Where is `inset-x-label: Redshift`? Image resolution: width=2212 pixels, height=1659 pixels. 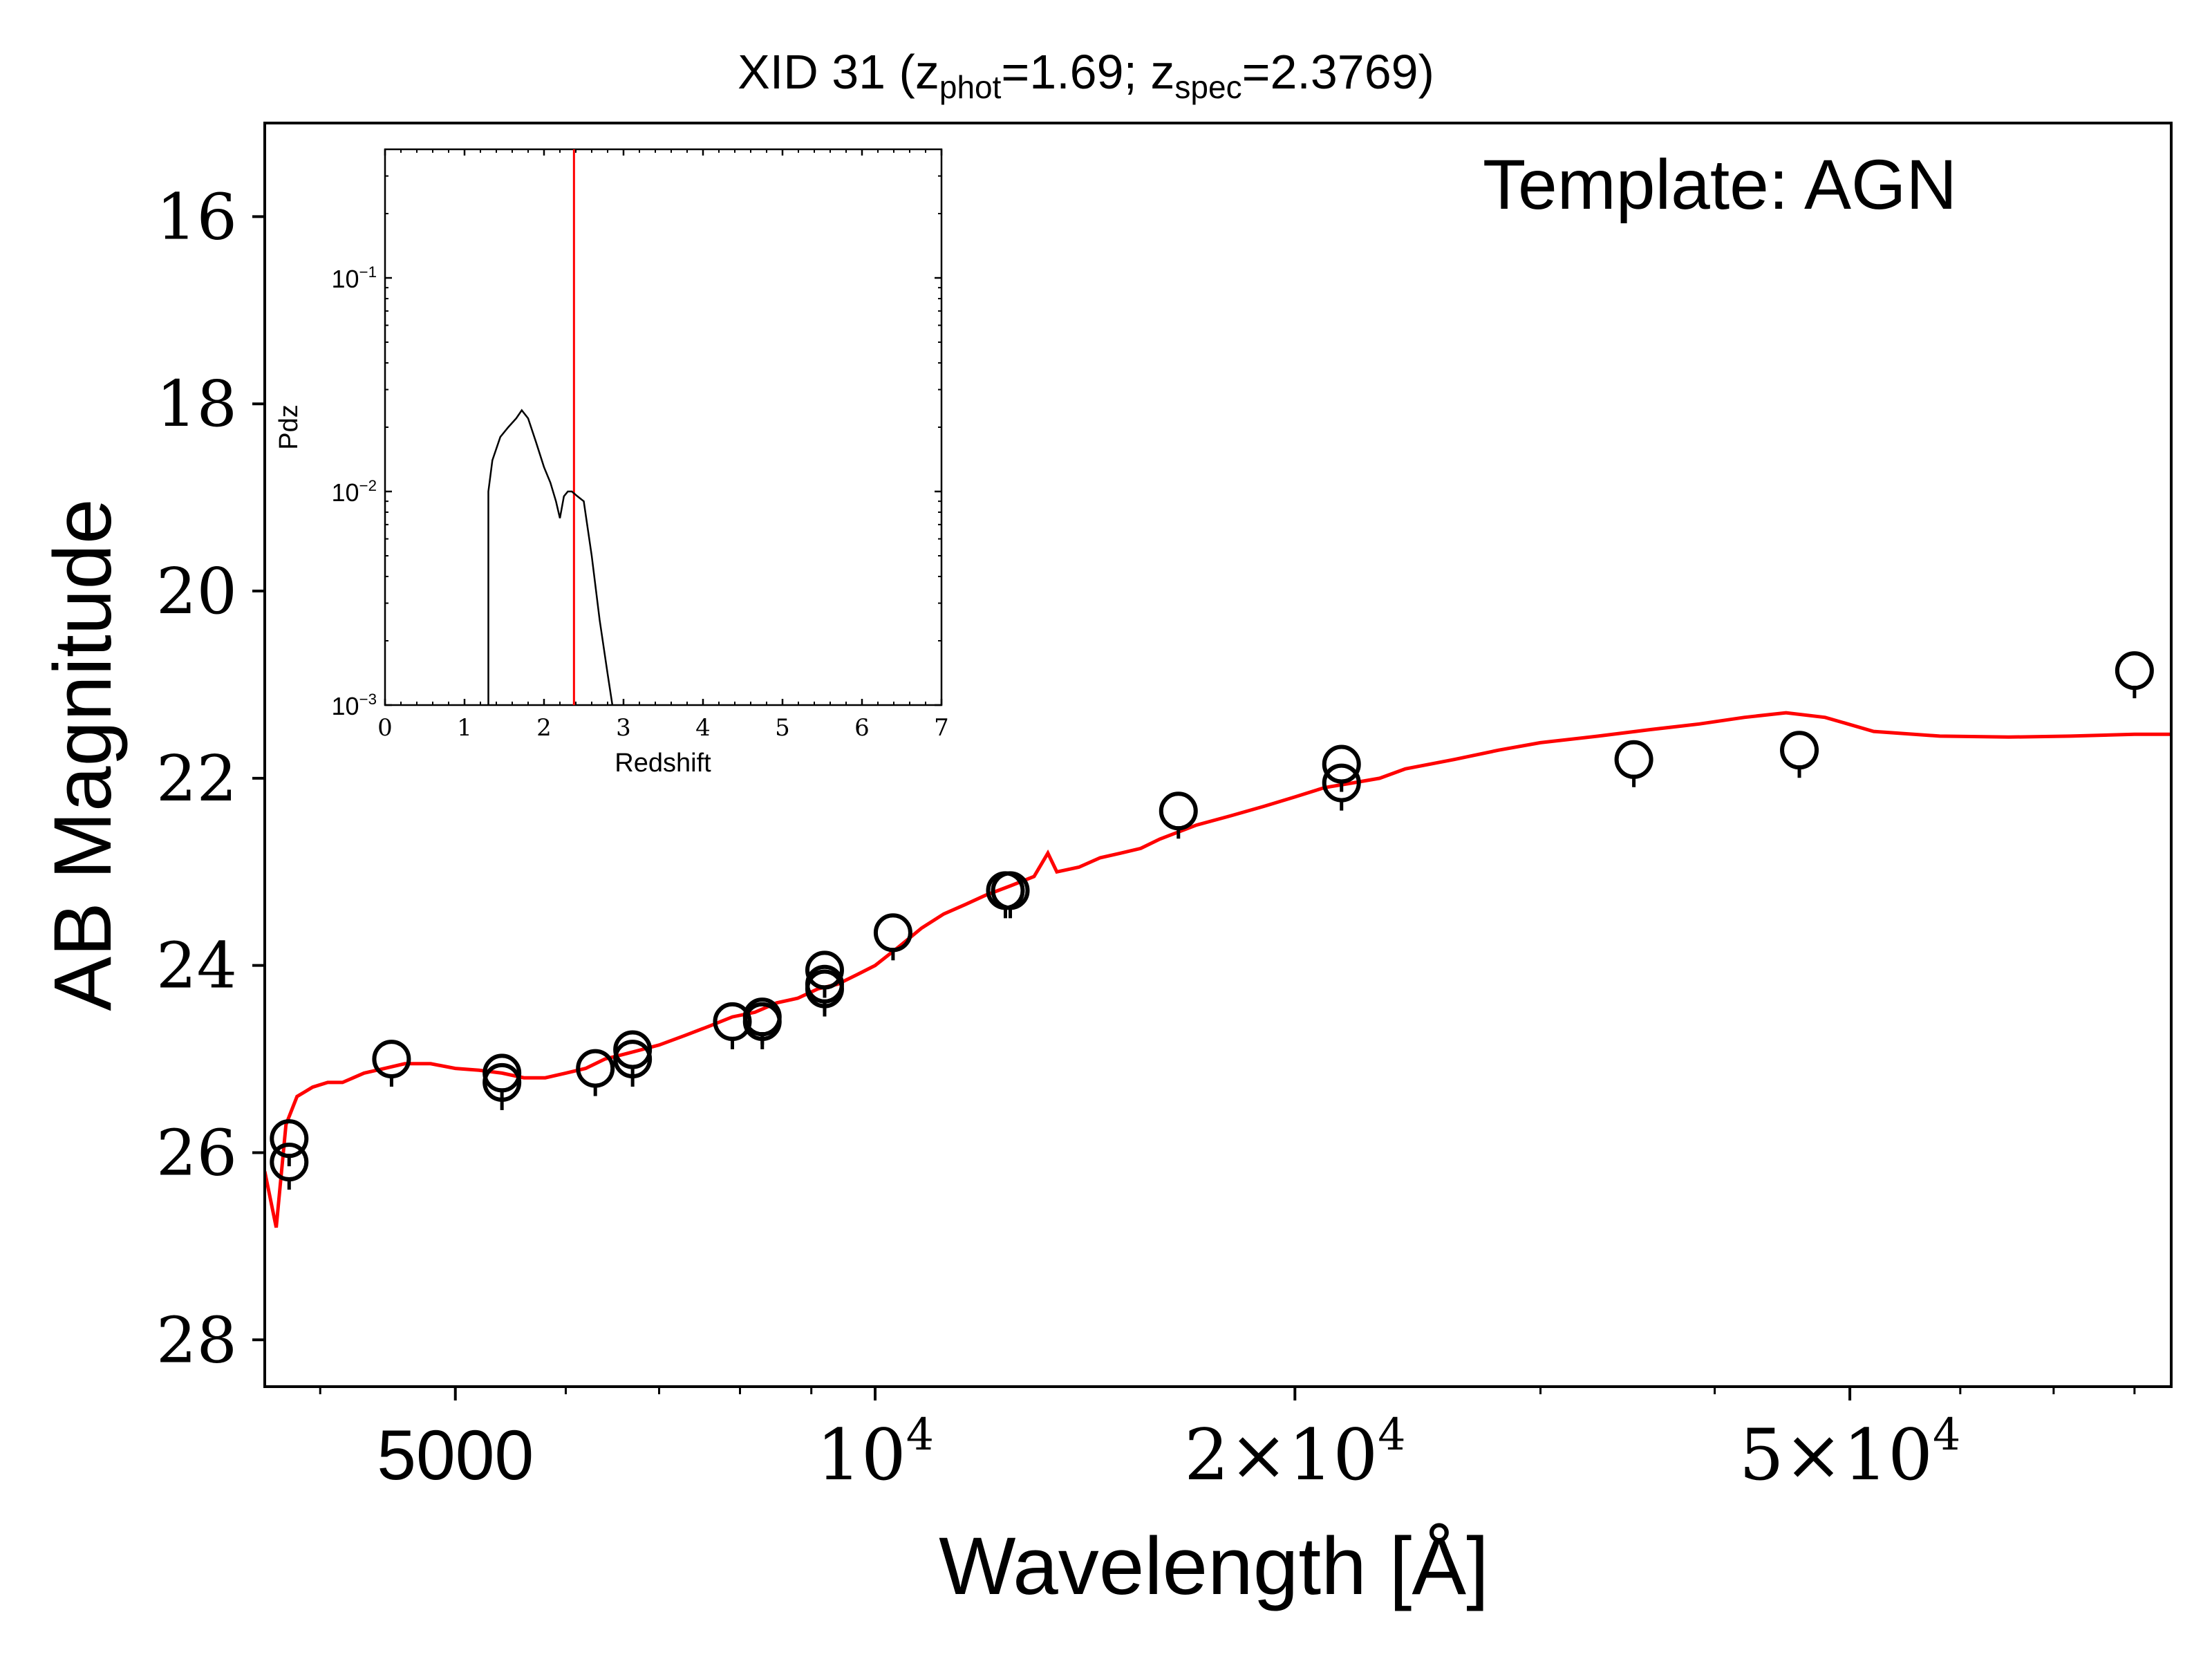
inset-x-label: Redshift is located at coordinates (663, 763).